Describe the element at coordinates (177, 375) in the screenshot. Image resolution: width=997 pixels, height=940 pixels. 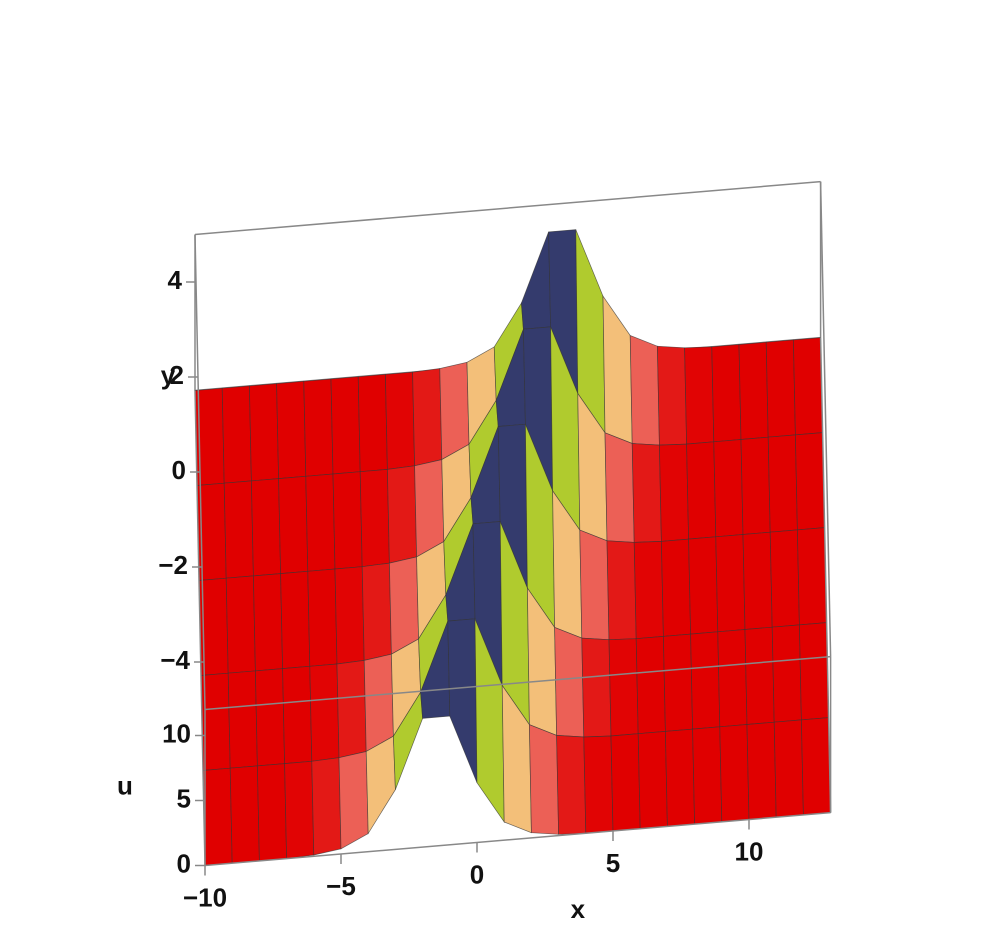
I see `y-tick-label: 2` at that location.